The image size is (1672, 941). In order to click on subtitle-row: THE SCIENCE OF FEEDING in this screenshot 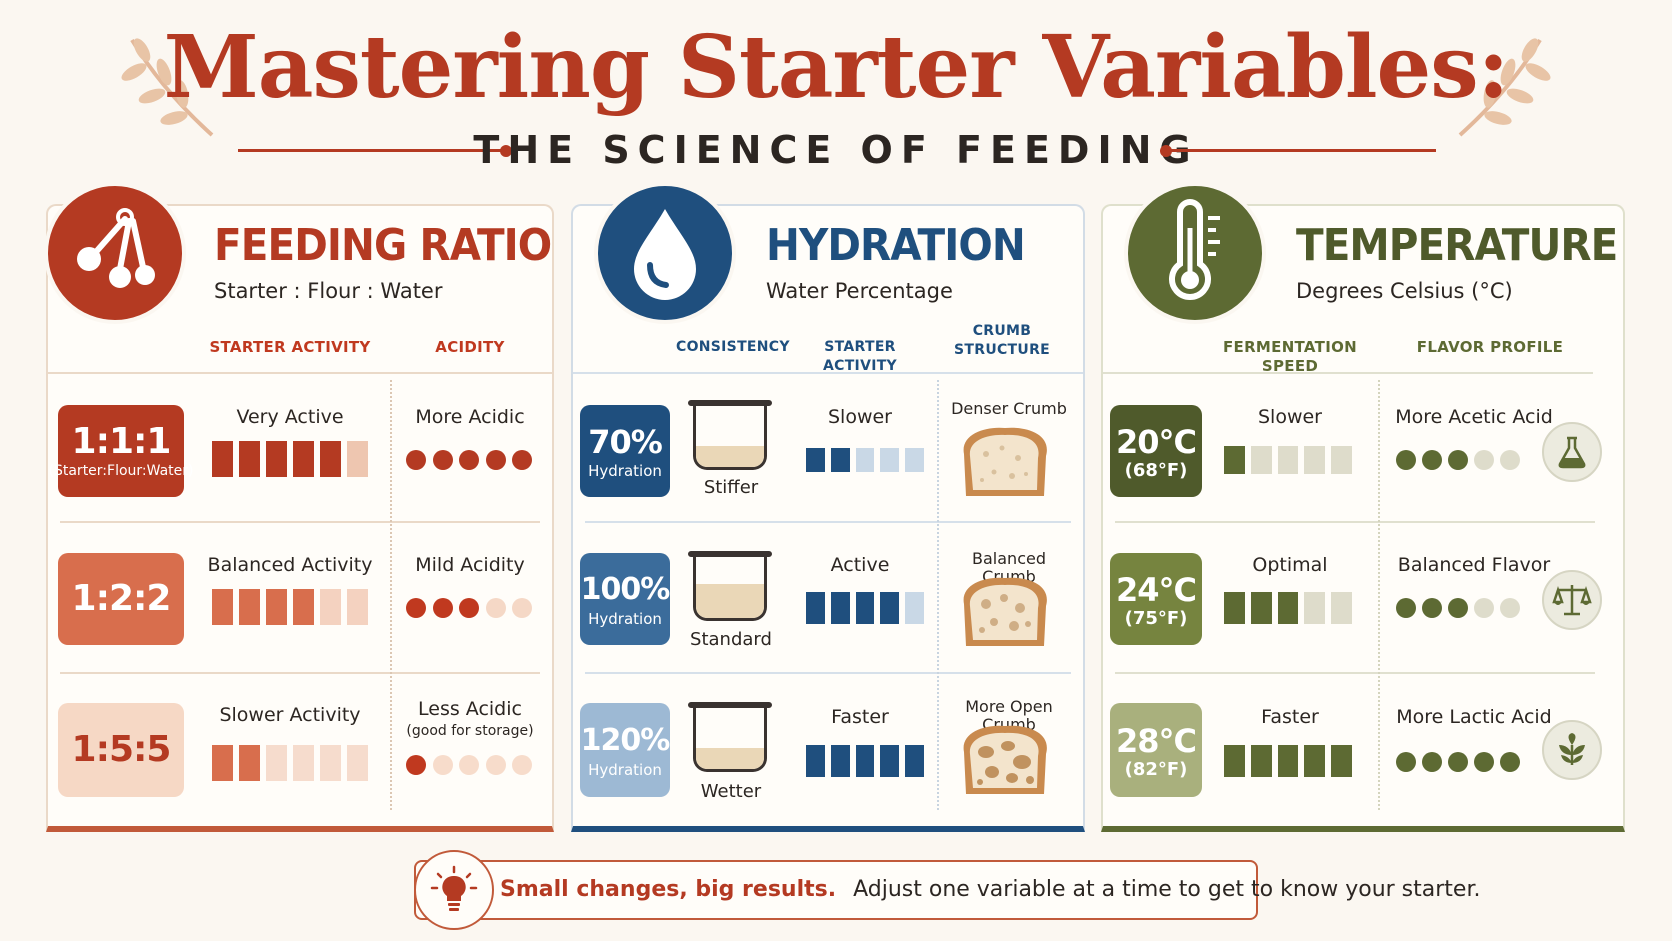, I will do `click(836, 150)`.